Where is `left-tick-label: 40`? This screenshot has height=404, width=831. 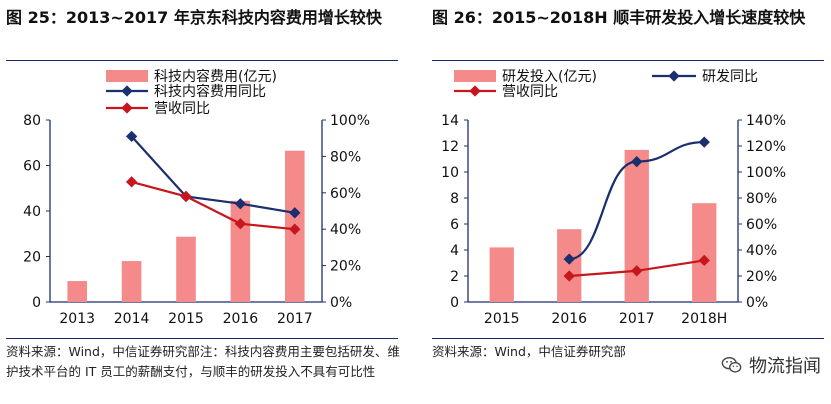
left-tick-label: 40 is located at coordinates (32, 212).